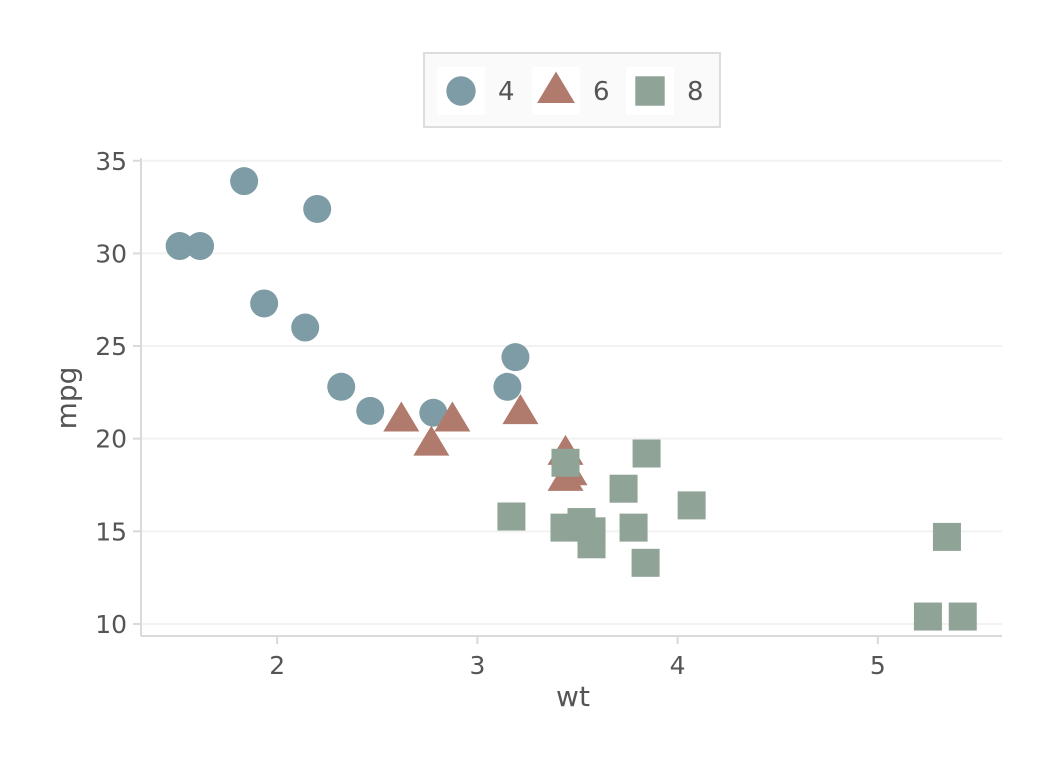 This screenshot has height=768, width=1056. I want to click on legend-key-triangle, so click(556, 87).